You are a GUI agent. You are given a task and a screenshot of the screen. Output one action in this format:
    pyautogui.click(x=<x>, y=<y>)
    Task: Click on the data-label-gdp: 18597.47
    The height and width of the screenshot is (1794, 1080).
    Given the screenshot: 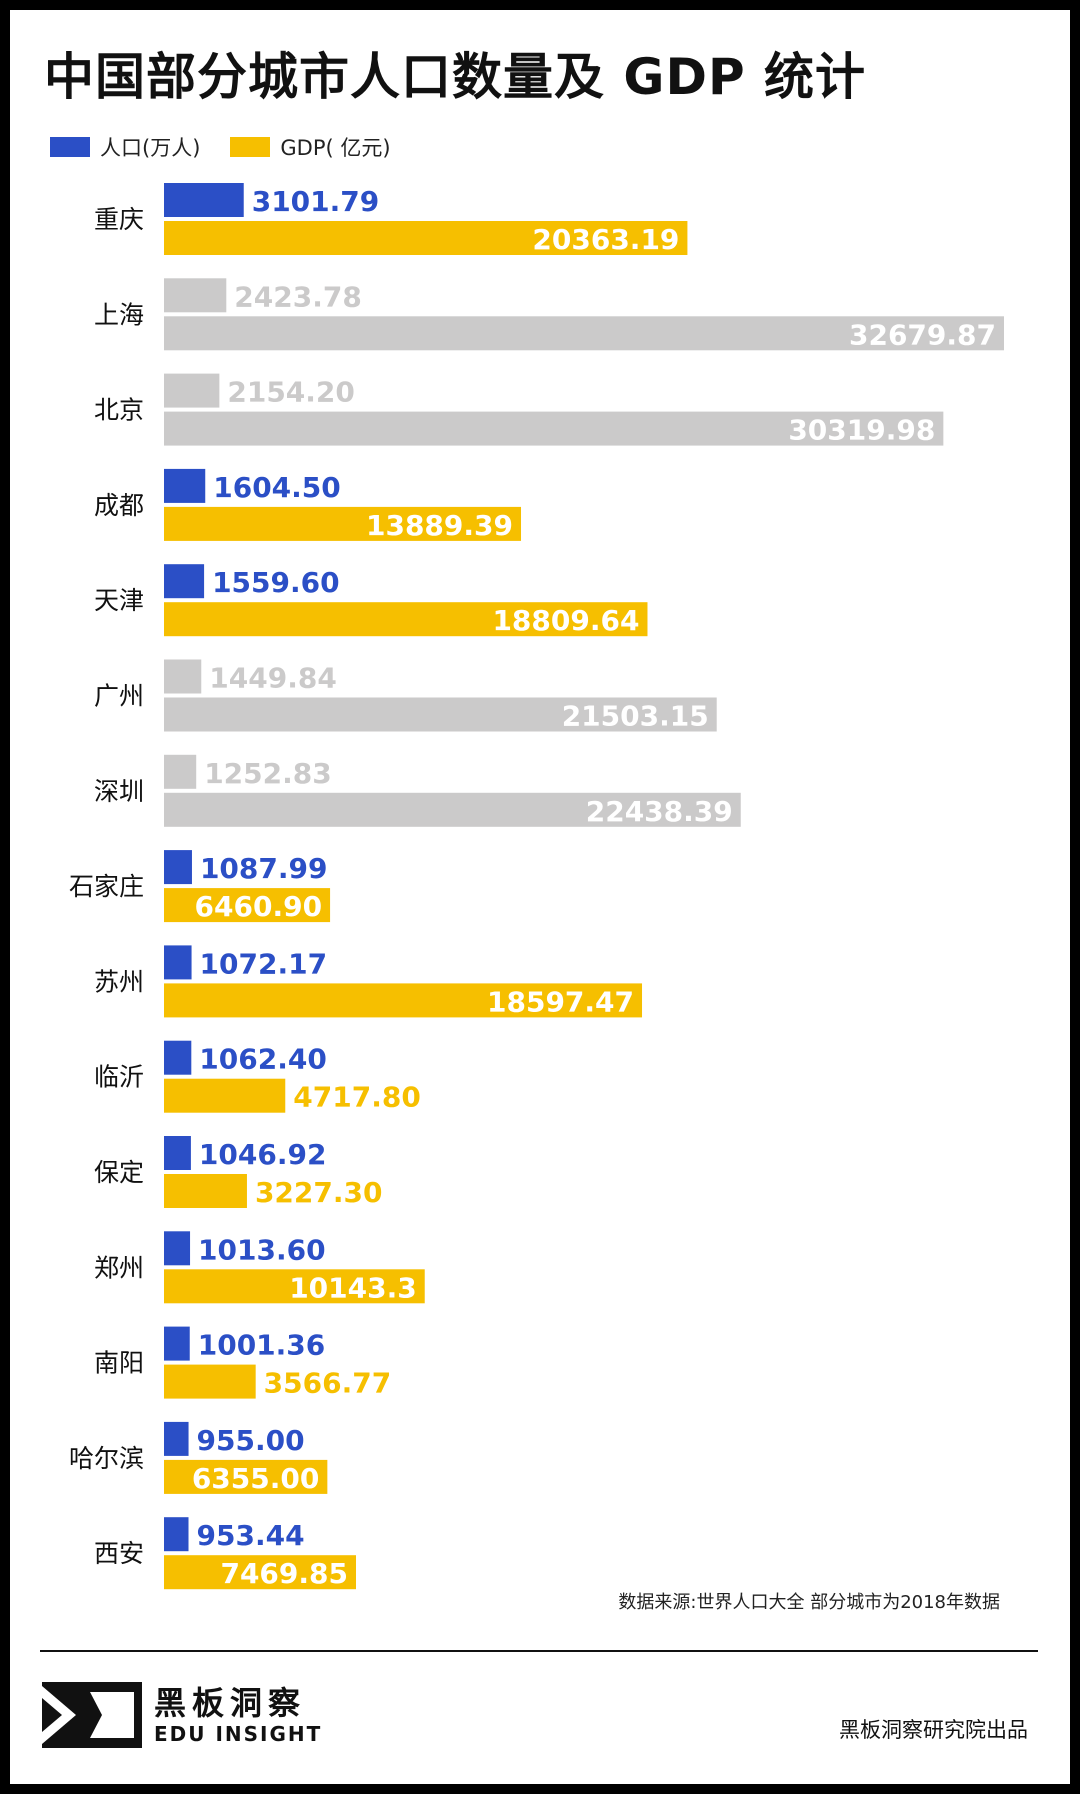 What is the action you would take?
    pyautogui.click(x=560, y=1001)
    